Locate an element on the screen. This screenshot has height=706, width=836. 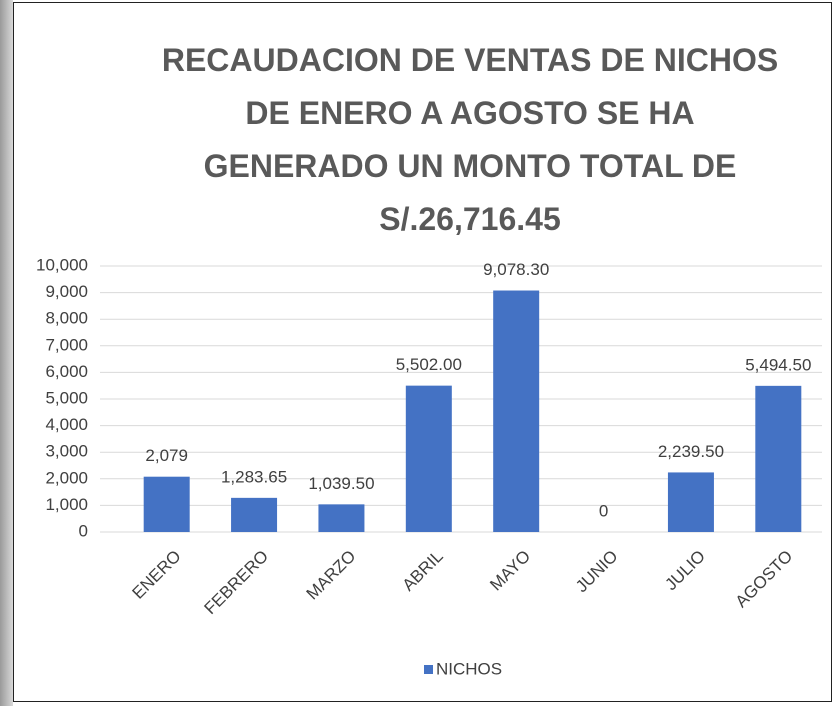
legend-label: NICHOS is located at coordinates (469, 668).